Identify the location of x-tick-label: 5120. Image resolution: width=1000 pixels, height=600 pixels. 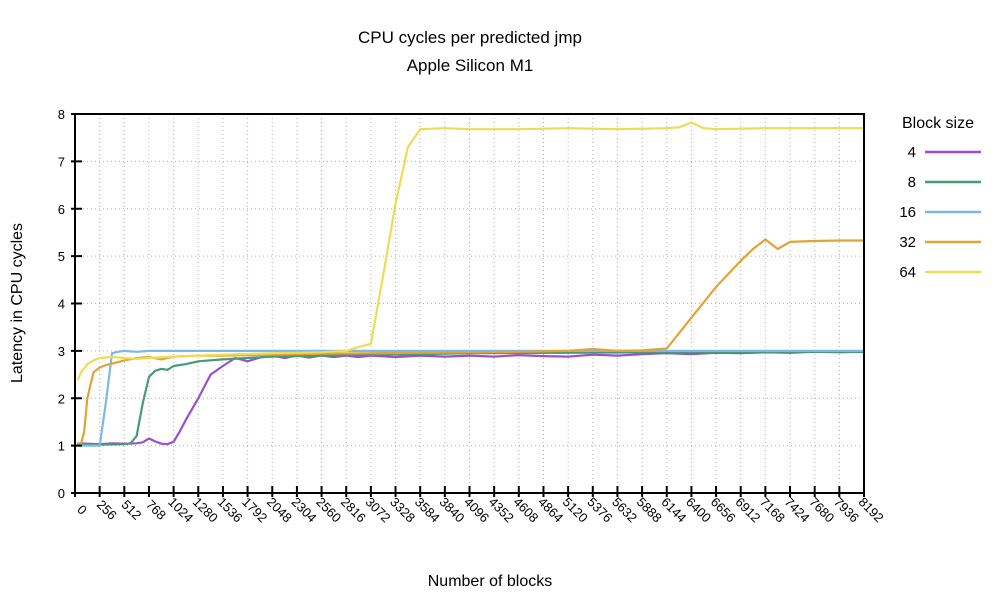
(575, 509).